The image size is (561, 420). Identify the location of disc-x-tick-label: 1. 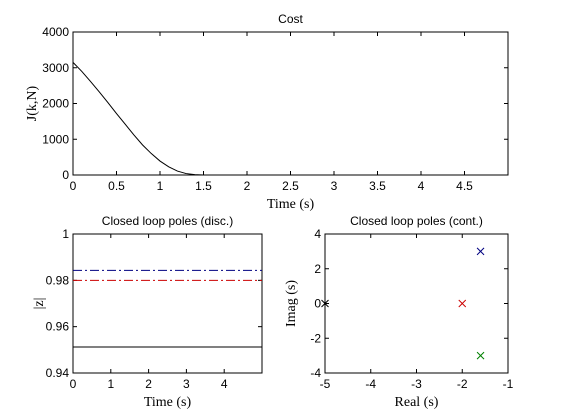
(110, 384).